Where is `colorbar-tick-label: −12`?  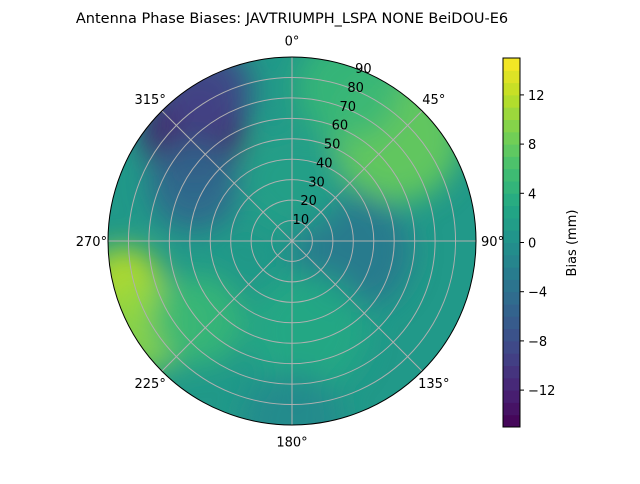
colorbar-tick-label: −12 is located at coordinates (541, 391).